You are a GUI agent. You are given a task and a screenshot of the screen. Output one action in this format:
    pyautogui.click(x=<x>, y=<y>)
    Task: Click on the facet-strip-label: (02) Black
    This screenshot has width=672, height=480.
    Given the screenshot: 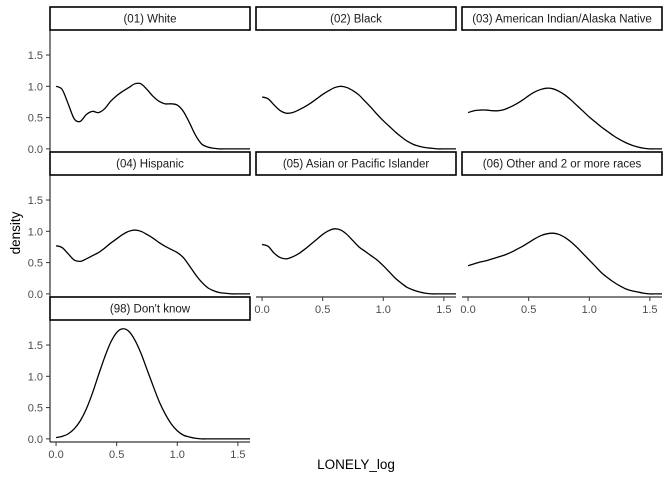 What is the action you would take?
    pyautogui.click(x=356, y=20)
    